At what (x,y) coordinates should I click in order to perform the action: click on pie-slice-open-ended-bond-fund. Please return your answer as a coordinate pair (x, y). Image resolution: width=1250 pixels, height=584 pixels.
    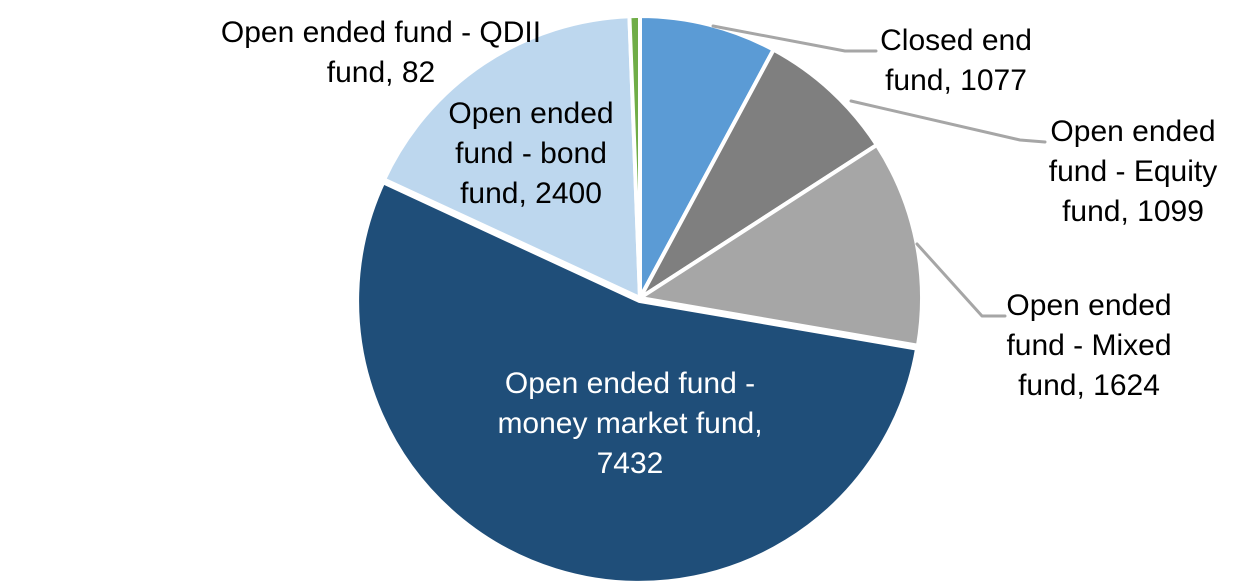
    Looking at the image, I should click on (512, 157).